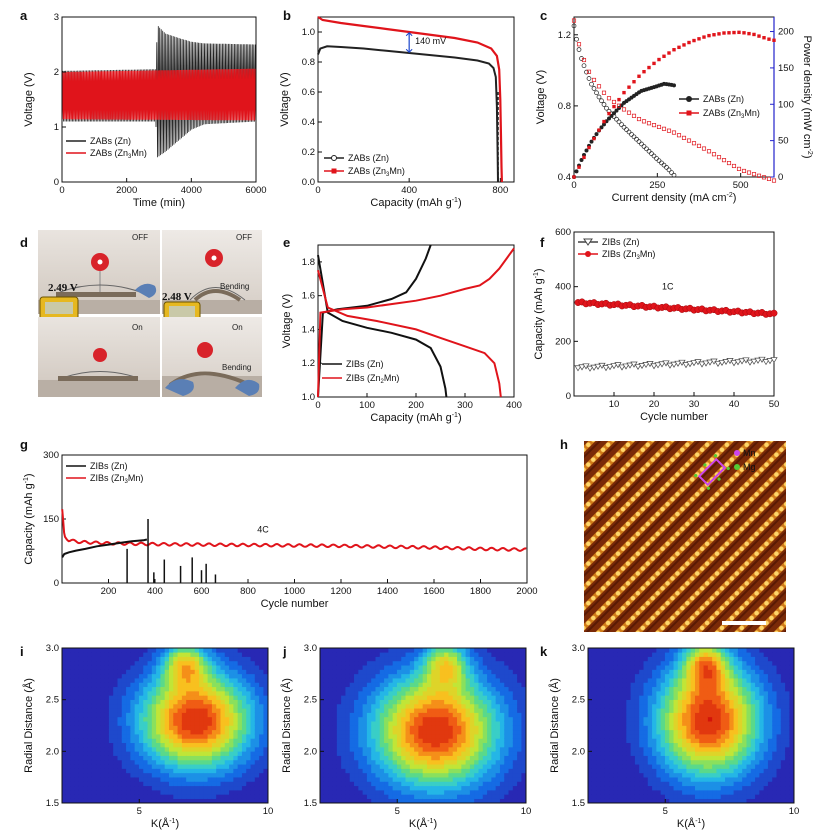 Image resolution: width=820 pixels, height=835 pixels. What do you see at coordinates (368, 158) in the screenshot?
I see `legend-b-zn-label: ZABs (Zn)` at bounding box center [368, 158].